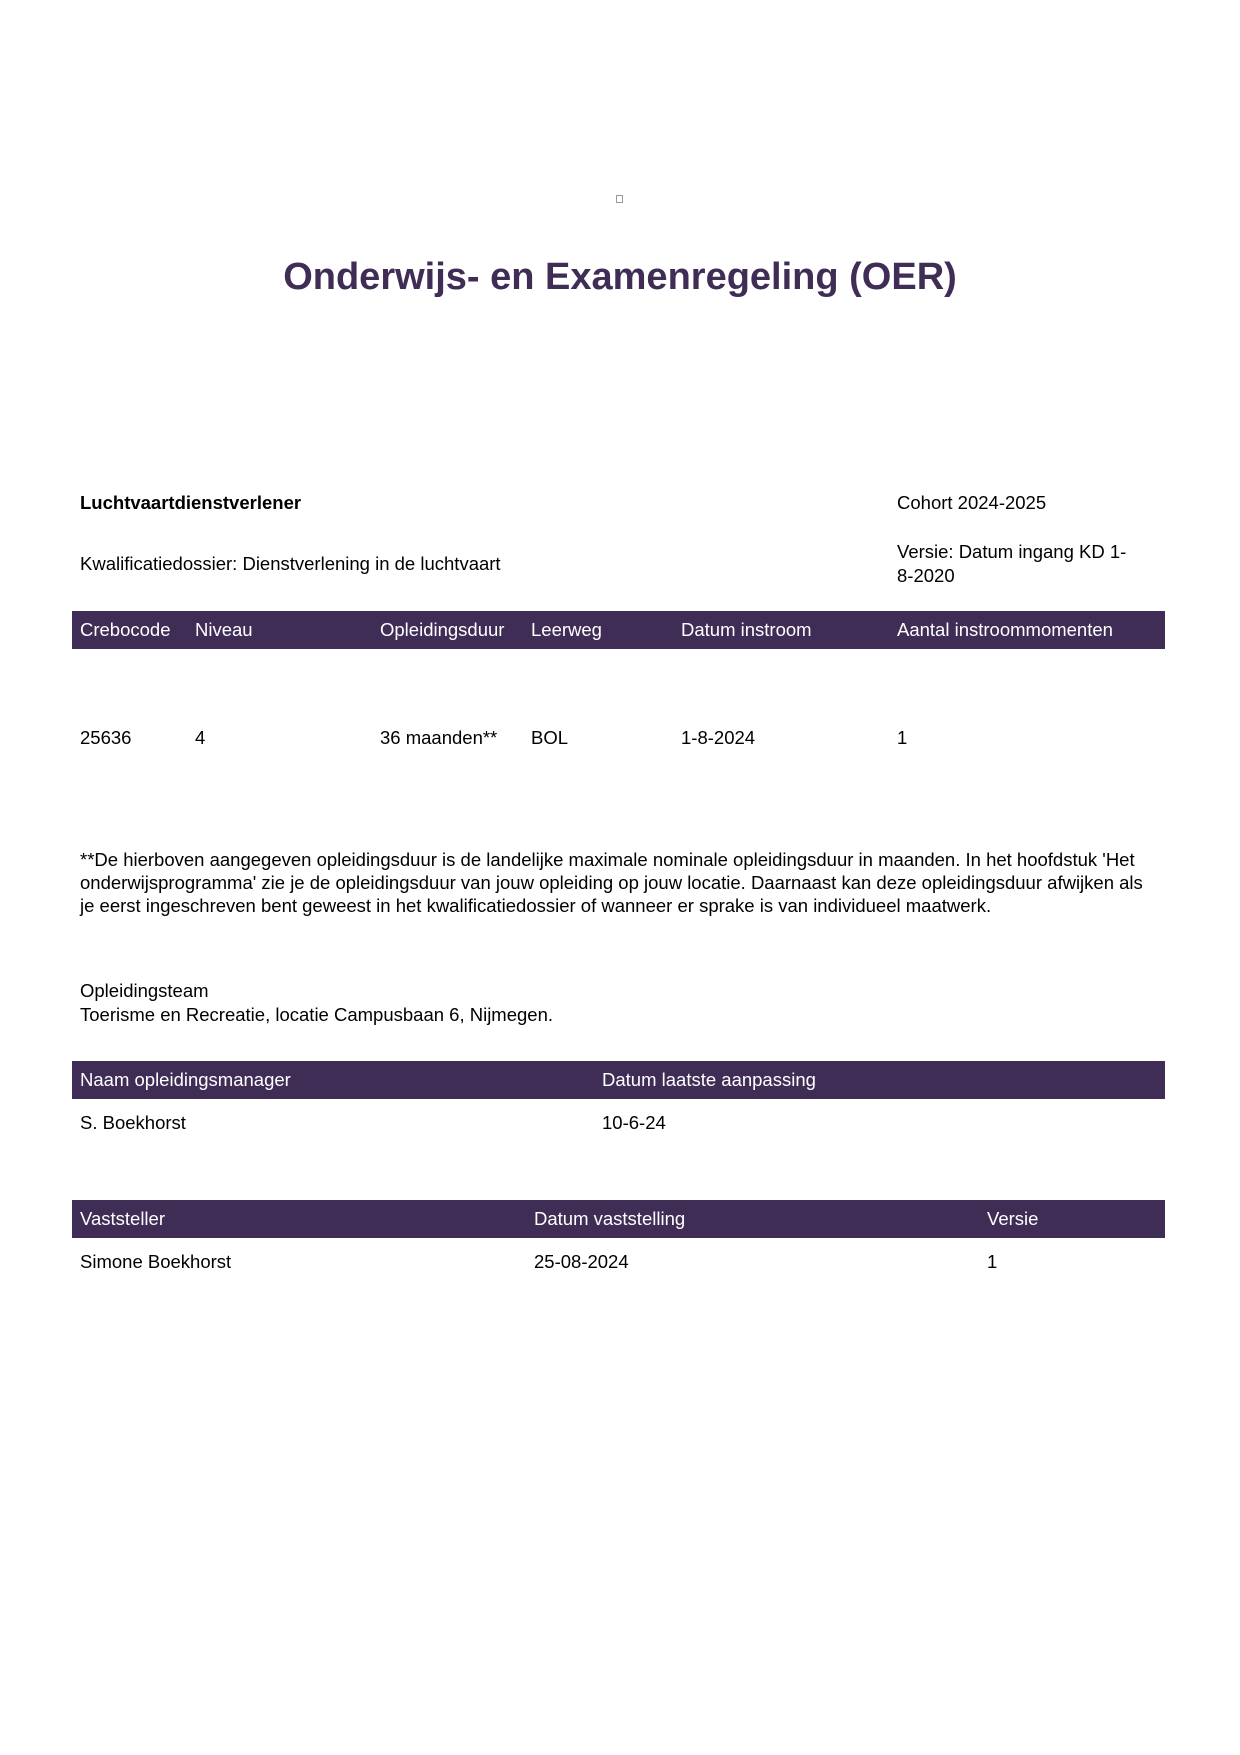  What do you see at coordinates (619, 199) in the screenshot?
I see `placeholder-image-icon` at bounding box center [619, 199].